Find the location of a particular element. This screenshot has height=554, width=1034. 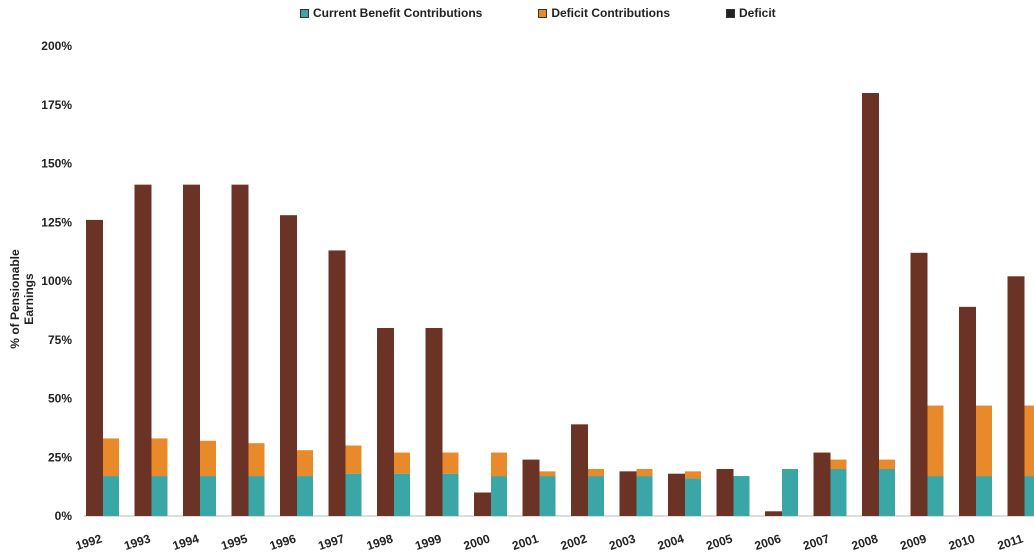

legend-label-deficit: Deficit is located at coordinates (757, 13).